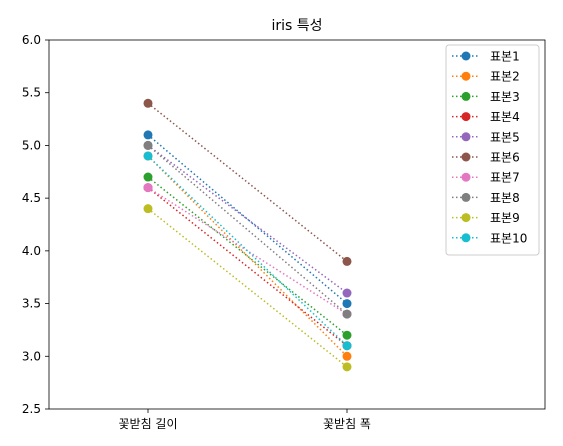 This screenshot has width=563, height=446. Describe the element at coordinates (505, 137) in the screenshot. I see `legend-label: 표본5` at that location.